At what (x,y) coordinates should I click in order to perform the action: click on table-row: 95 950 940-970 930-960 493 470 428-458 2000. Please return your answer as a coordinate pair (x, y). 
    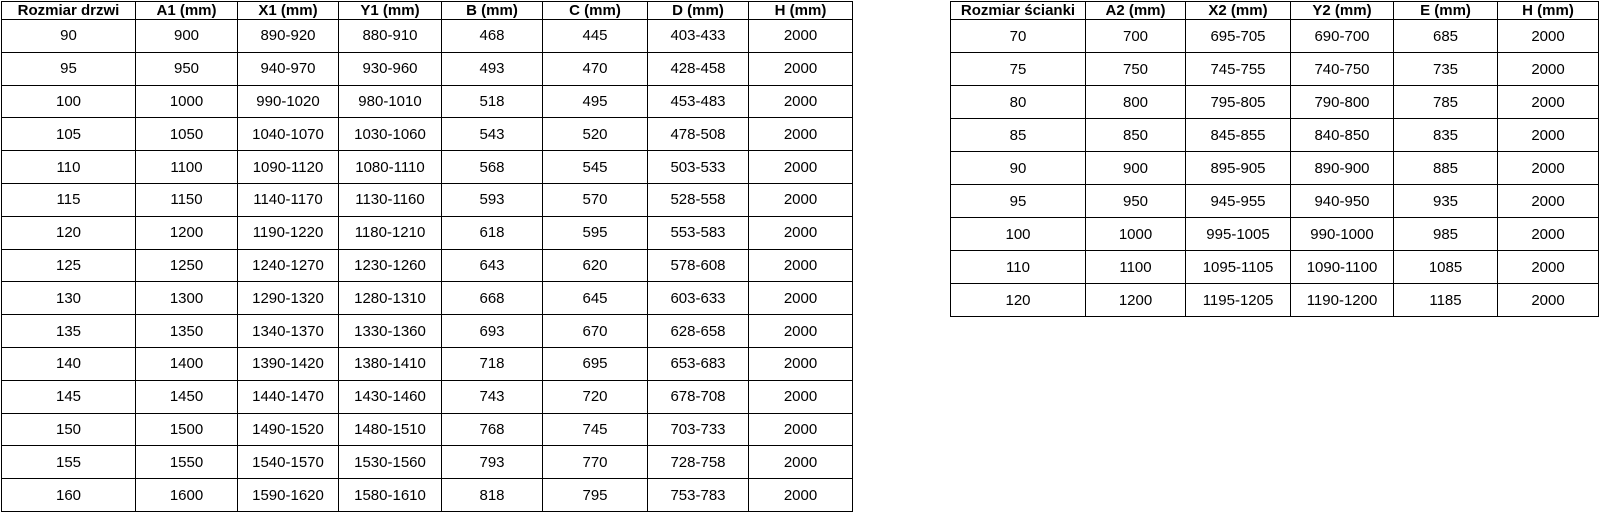
    Looking at the image, I should click on (427, 68).